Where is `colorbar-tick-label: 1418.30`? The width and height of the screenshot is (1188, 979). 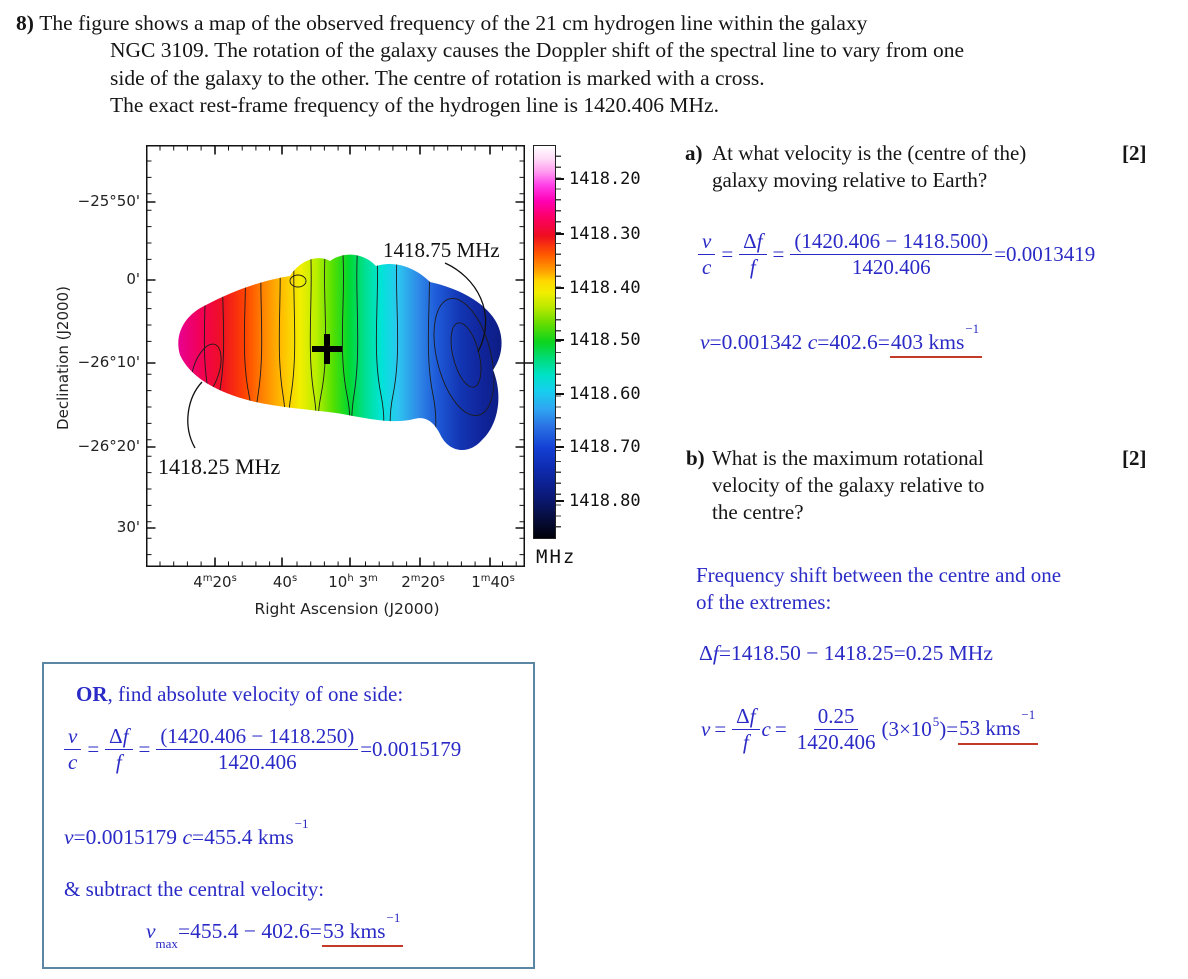
colorbar-tick-label: 1418.30 is located at coordinates (598, 234).